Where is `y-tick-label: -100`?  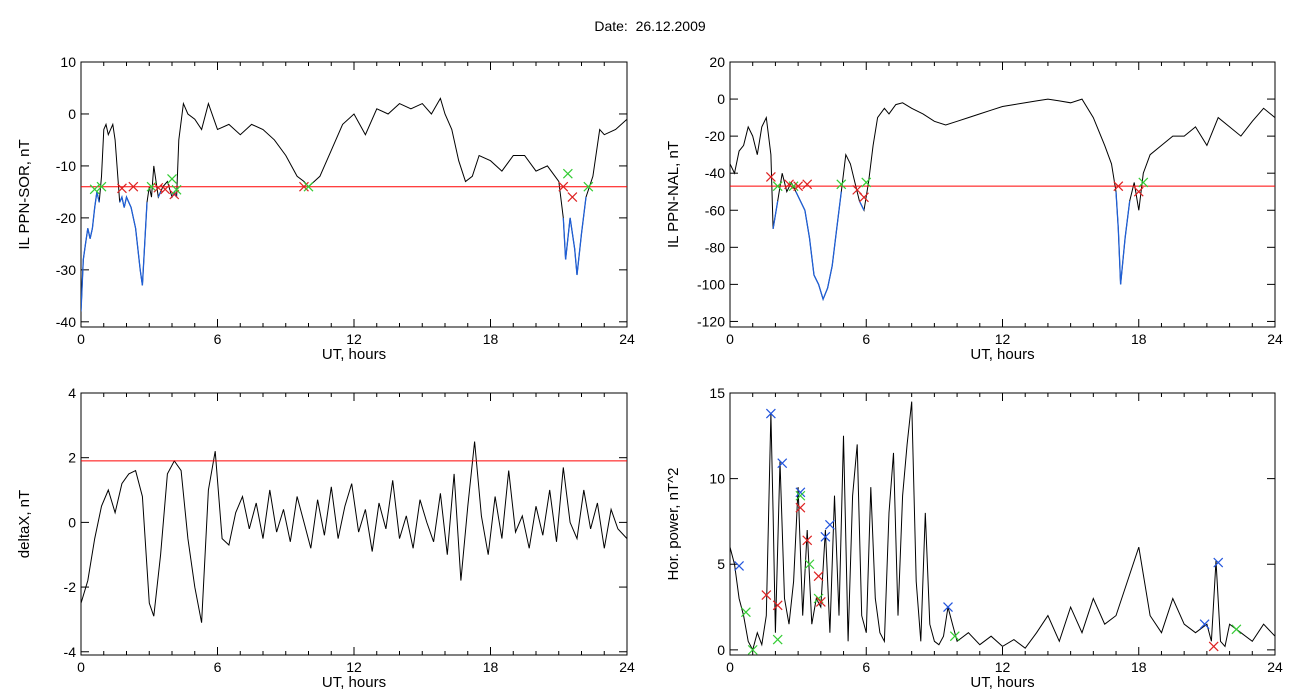 y-tick-label: -100 is located at coordinates (711, 284).